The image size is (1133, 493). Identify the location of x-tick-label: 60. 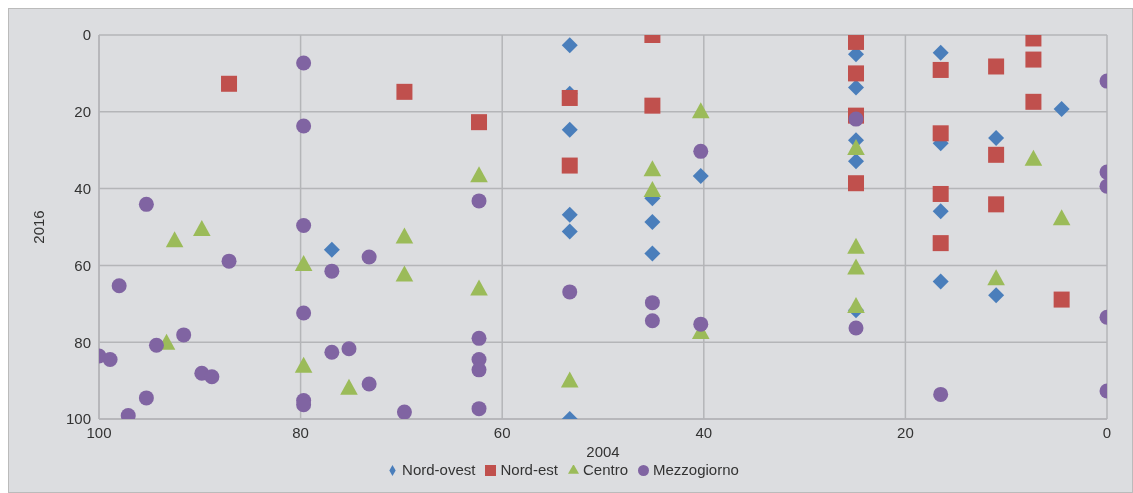
(502, 432).